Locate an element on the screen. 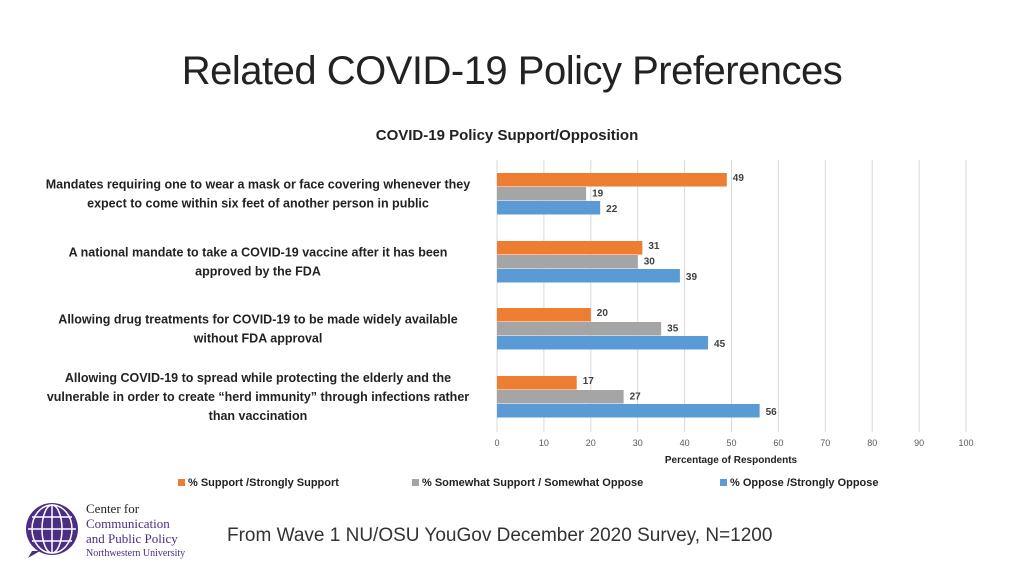 The image size is (1024, 576). data-label: 39 is located at coordinates (692, 277).